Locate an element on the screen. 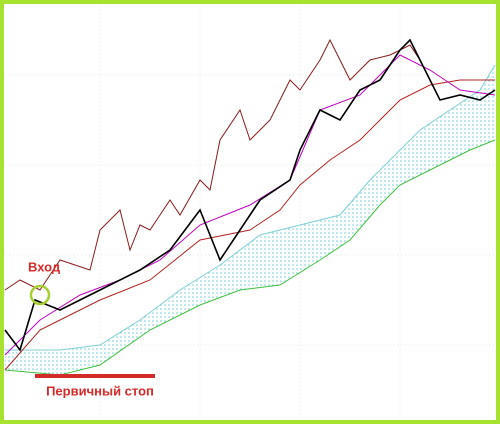 The height and width of the screenshot is (424, 500). stop-label: Первичный стоп is located at coordinates (100, 390).